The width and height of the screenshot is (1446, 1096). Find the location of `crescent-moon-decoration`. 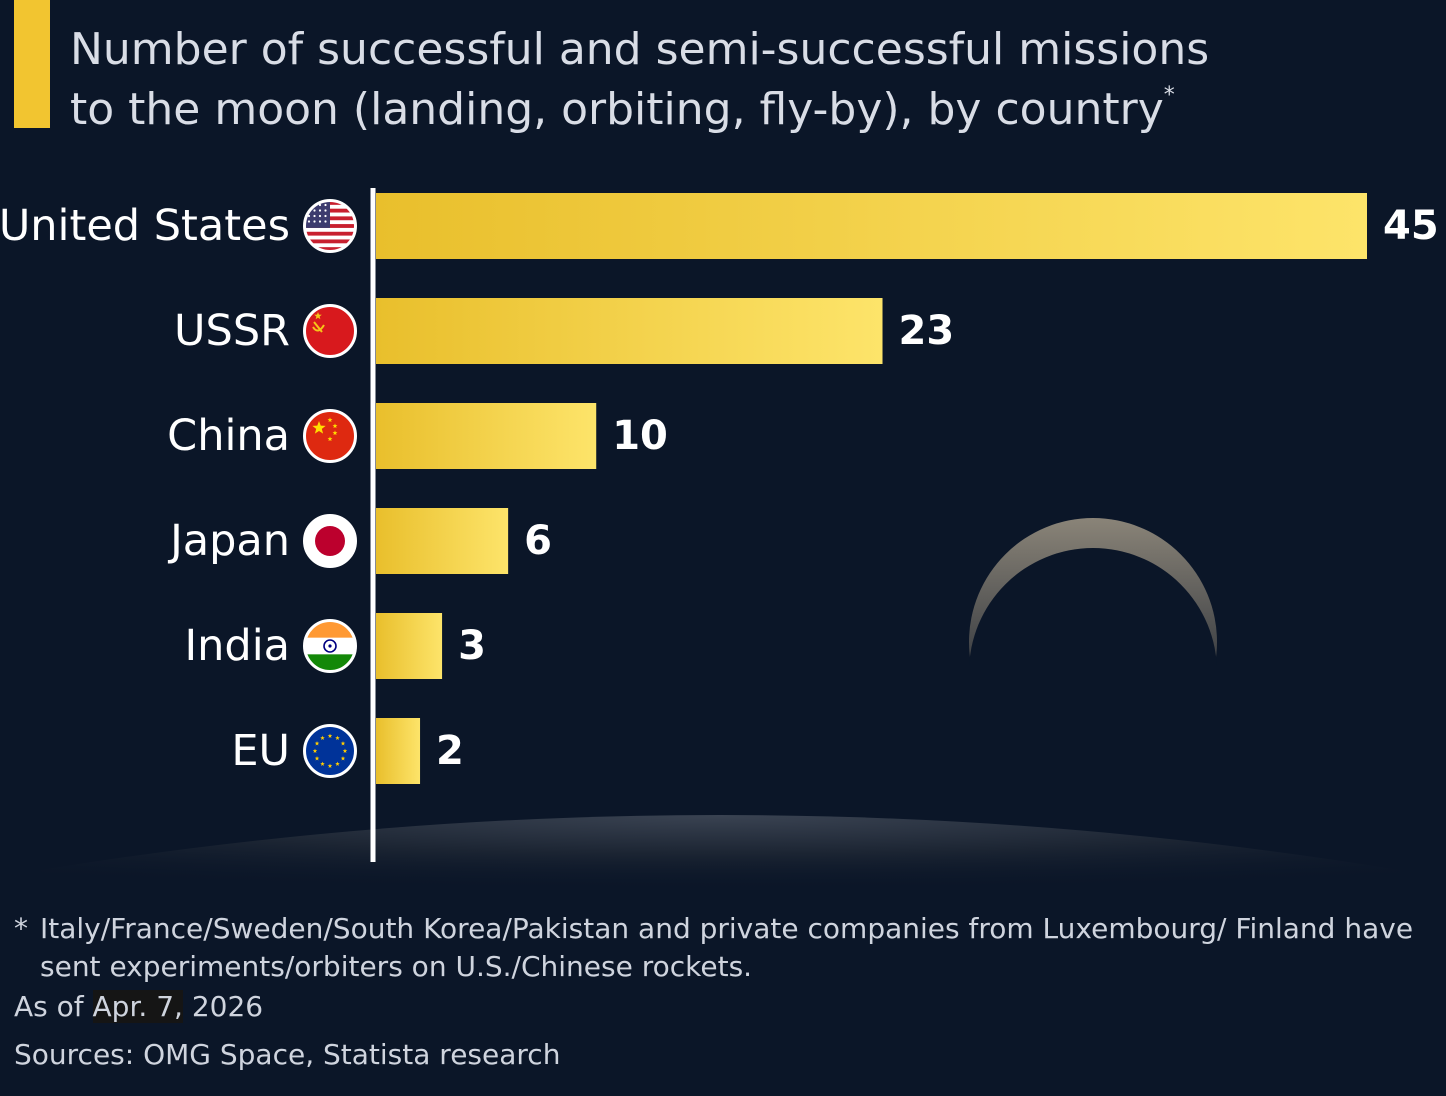

crescent-moon-decoration is located at coordinates (1093, 591).